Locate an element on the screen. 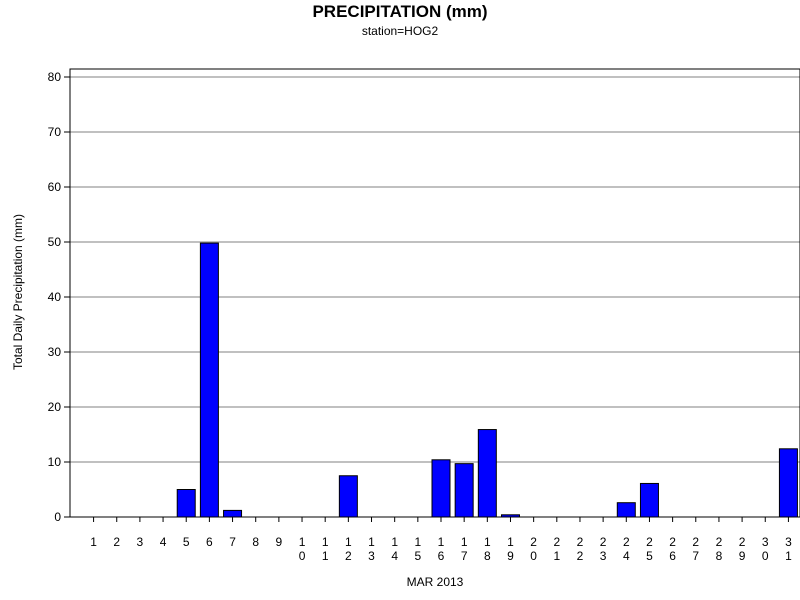  y-ticks: 0 10 20 30 40 50 60 70 80 is located at coordinates (59, 297).